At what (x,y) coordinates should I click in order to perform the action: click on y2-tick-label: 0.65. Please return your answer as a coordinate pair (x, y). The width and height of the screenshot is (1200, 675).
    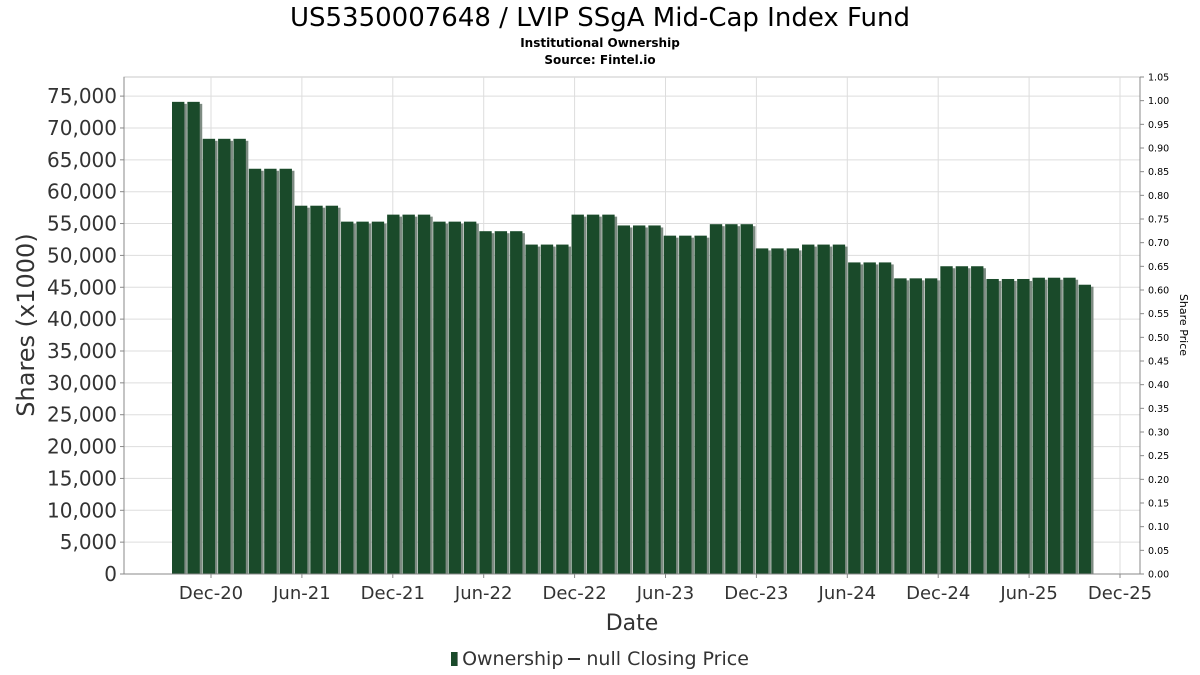
    Looking at the image, I should click on (1158, 267).